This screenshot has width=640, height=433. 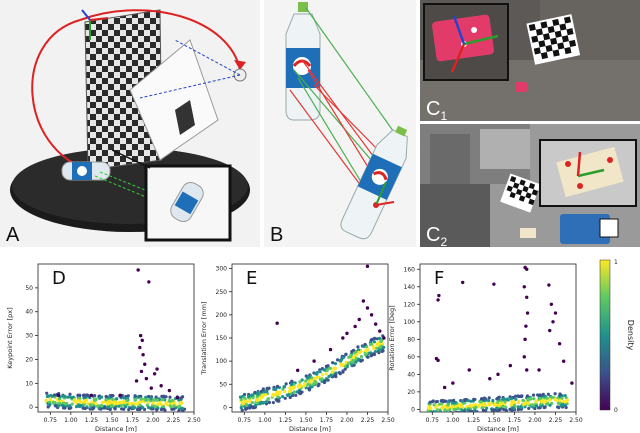 I want to click on c2-checkerboard, so click(x=520, y=193).